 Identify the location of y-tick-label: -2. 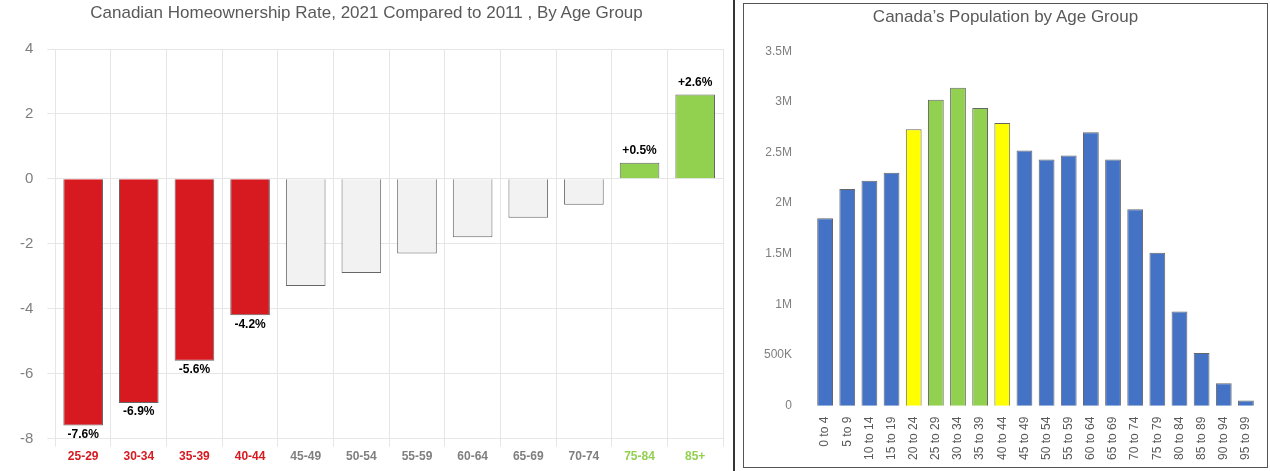
(26, 242).